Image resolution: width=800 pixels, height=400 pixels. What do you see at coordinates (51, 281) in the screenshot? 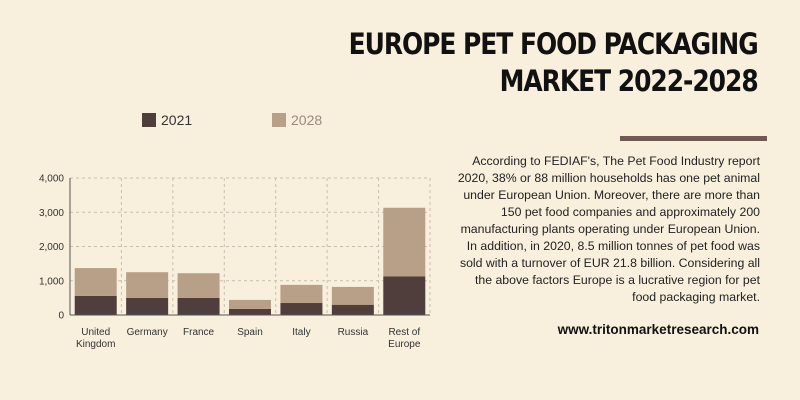
I see `y-tick-label: 1,000` at bounding box center [51, 281].